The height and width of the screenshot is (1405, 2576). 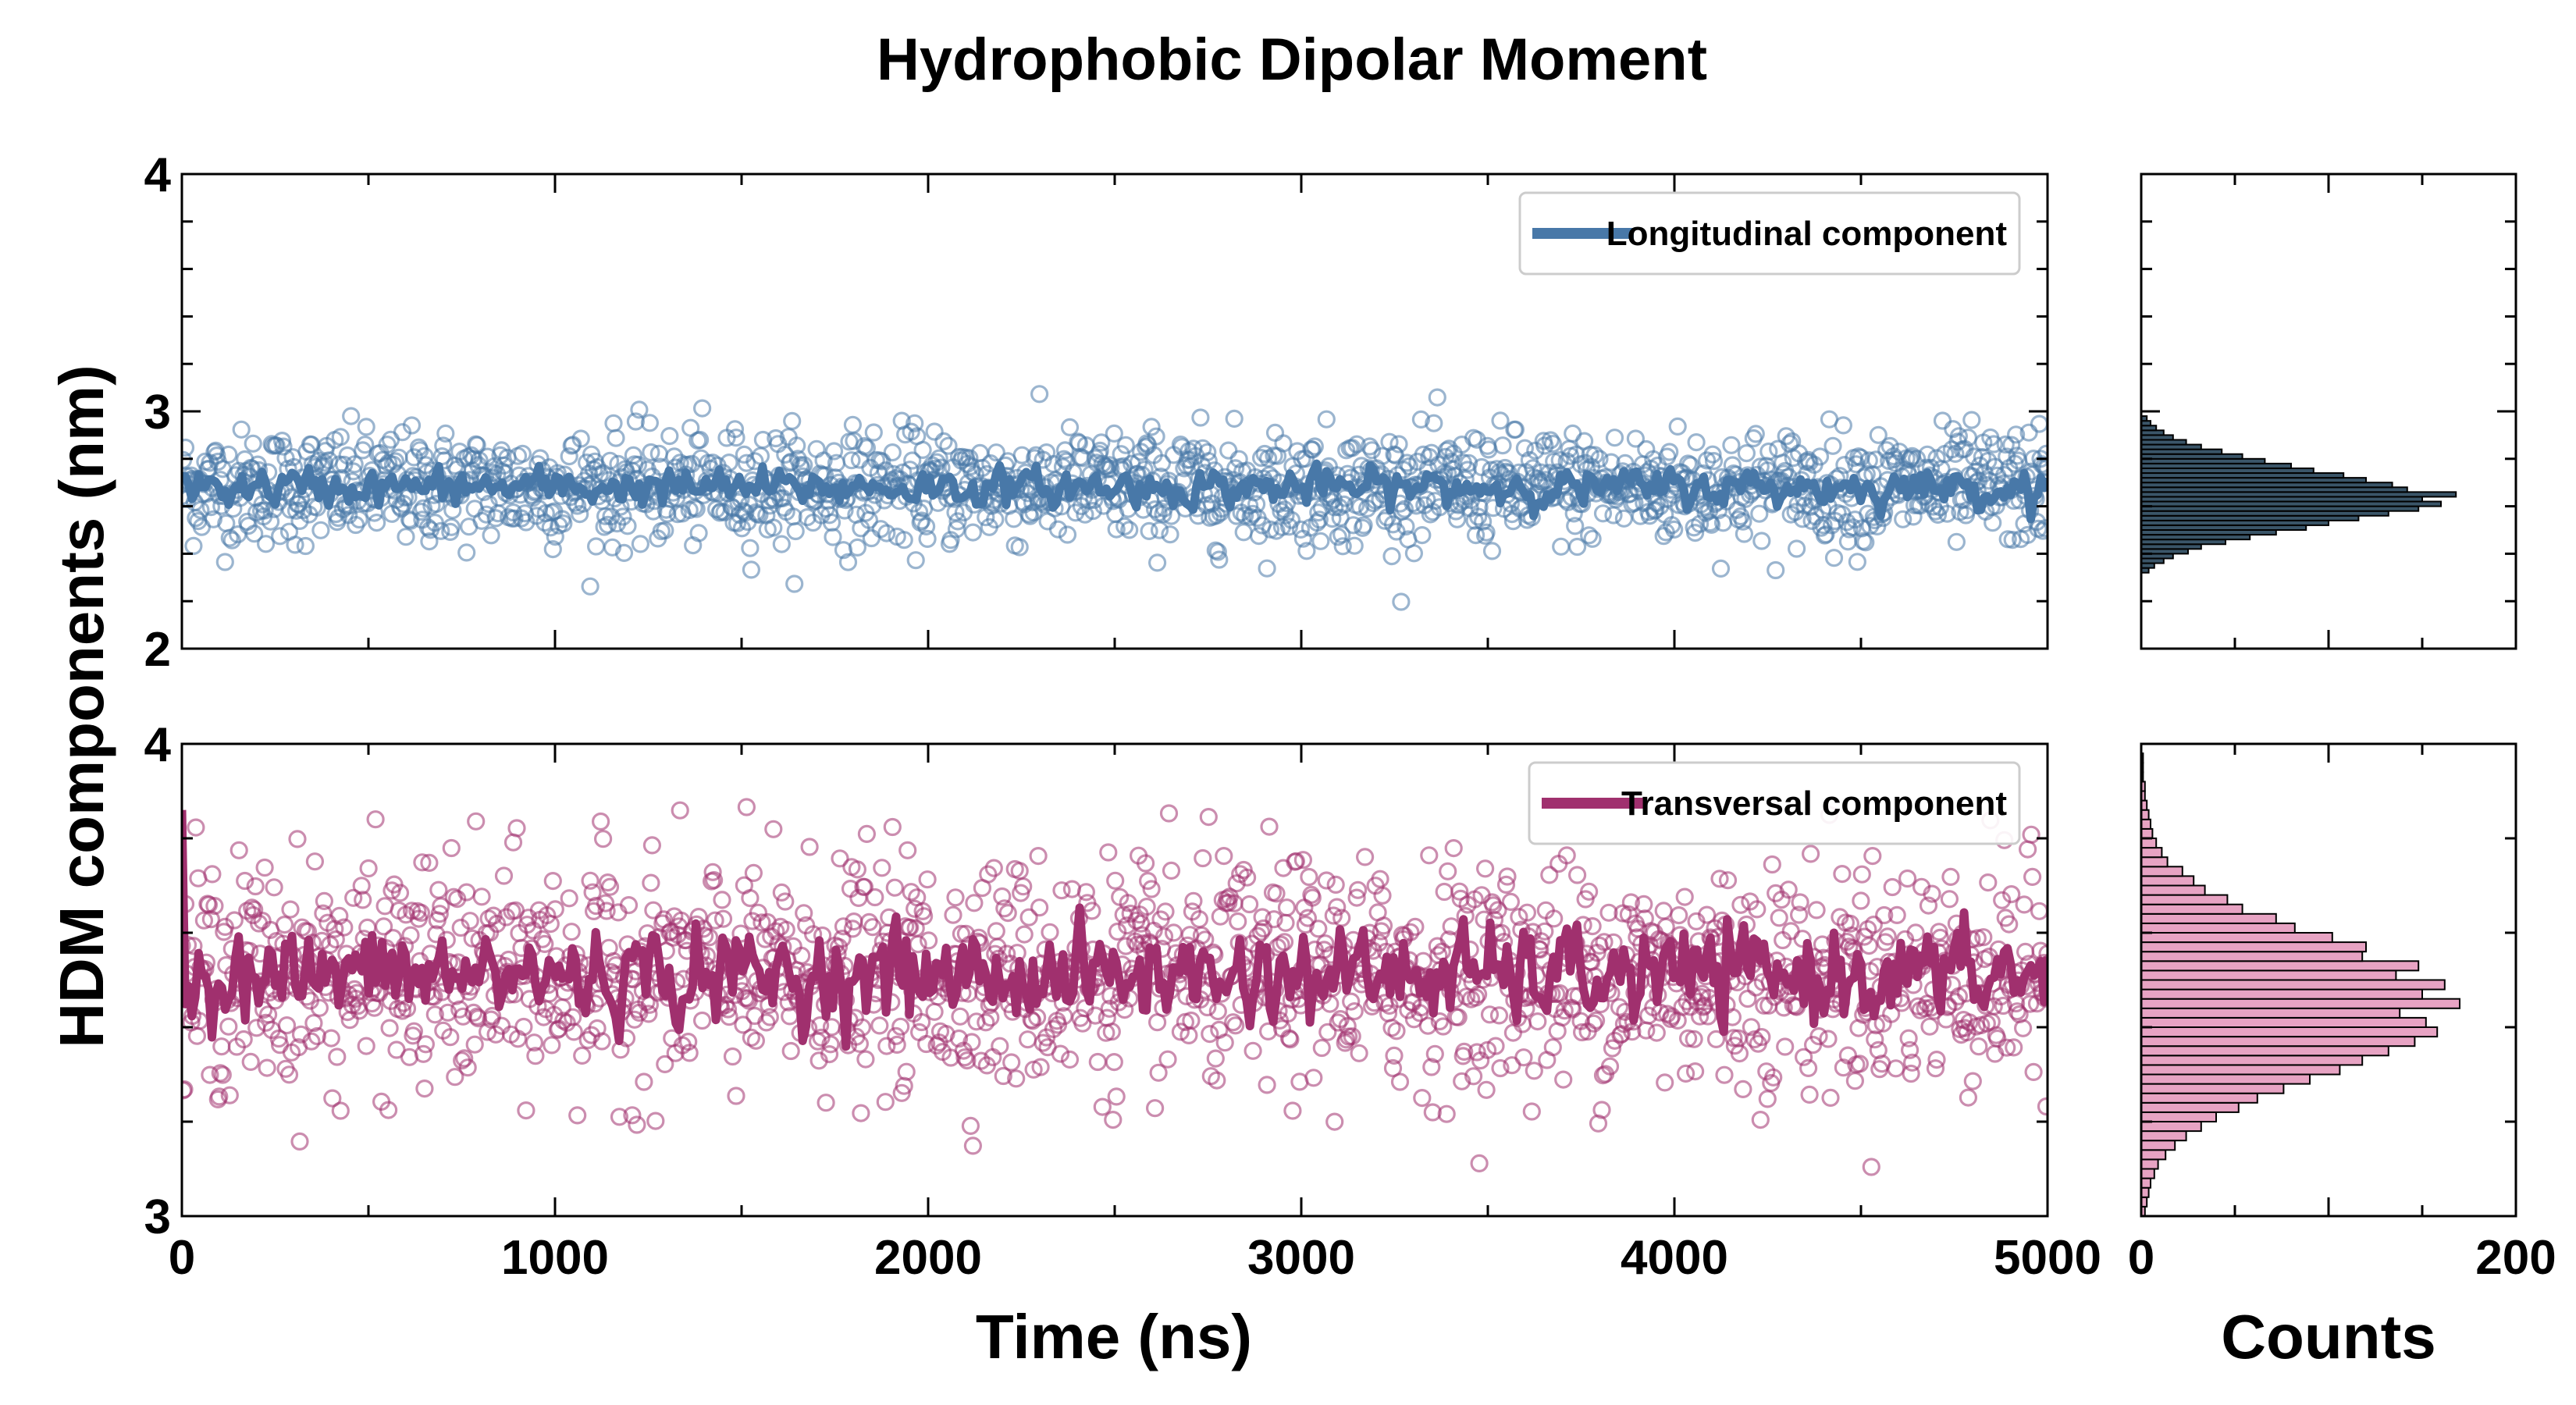 What do you see at coordinates (1775, 803) in the screenshot?
I see `legend-transversal: Transversal component` at bounding box center [1775, 803].